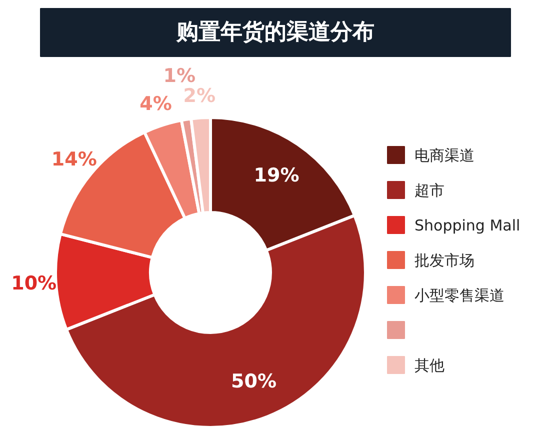 Image resolution: width=550 pixels, height=436 pixels. Describe the element at coordinates (253, 381) in the screenshot. I see `data-label: 50%` at that location.